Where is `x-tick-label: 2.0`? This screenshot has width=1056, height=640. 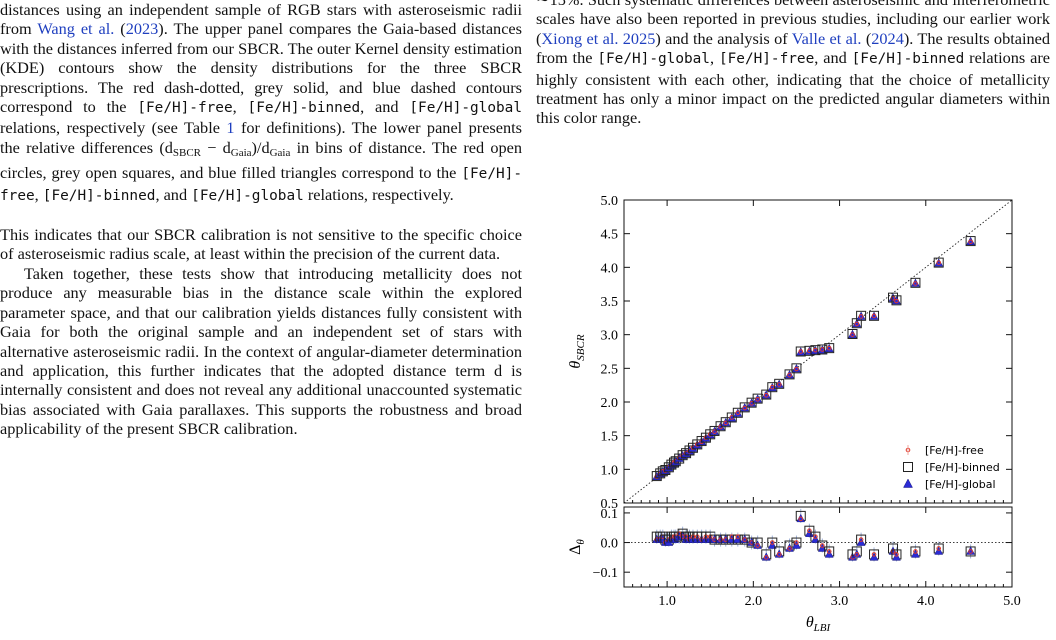
x-tick-label: 2.0 is located at coordinates (754, 601).